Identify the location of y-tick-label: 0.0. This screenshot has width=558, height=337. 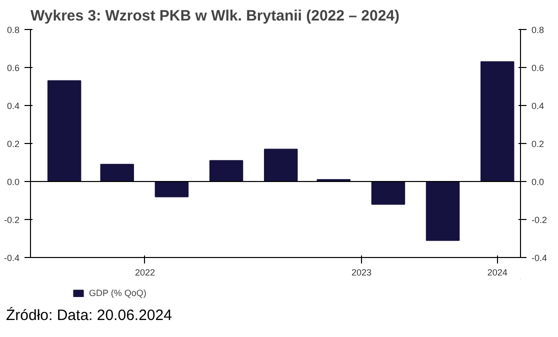
(13, 182).